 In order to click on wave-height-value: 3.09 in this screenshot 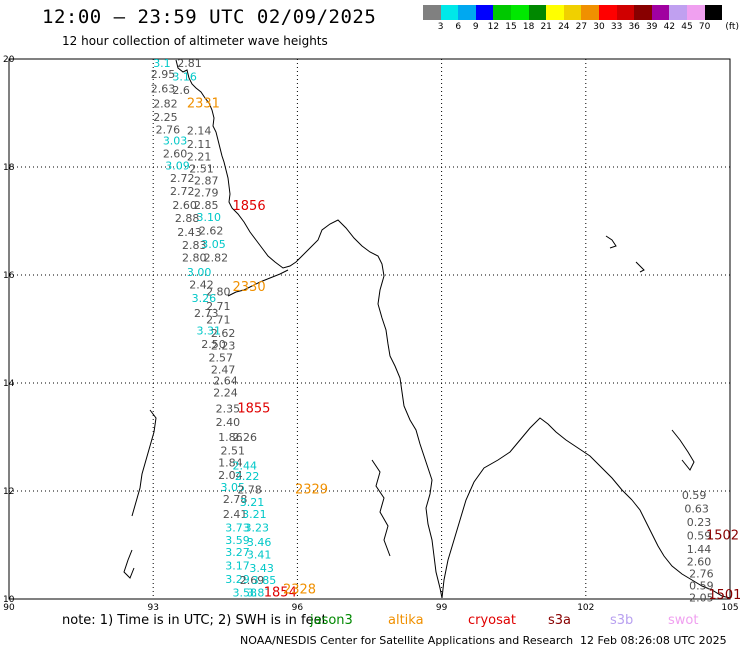, I will do `click(177, 166)`.